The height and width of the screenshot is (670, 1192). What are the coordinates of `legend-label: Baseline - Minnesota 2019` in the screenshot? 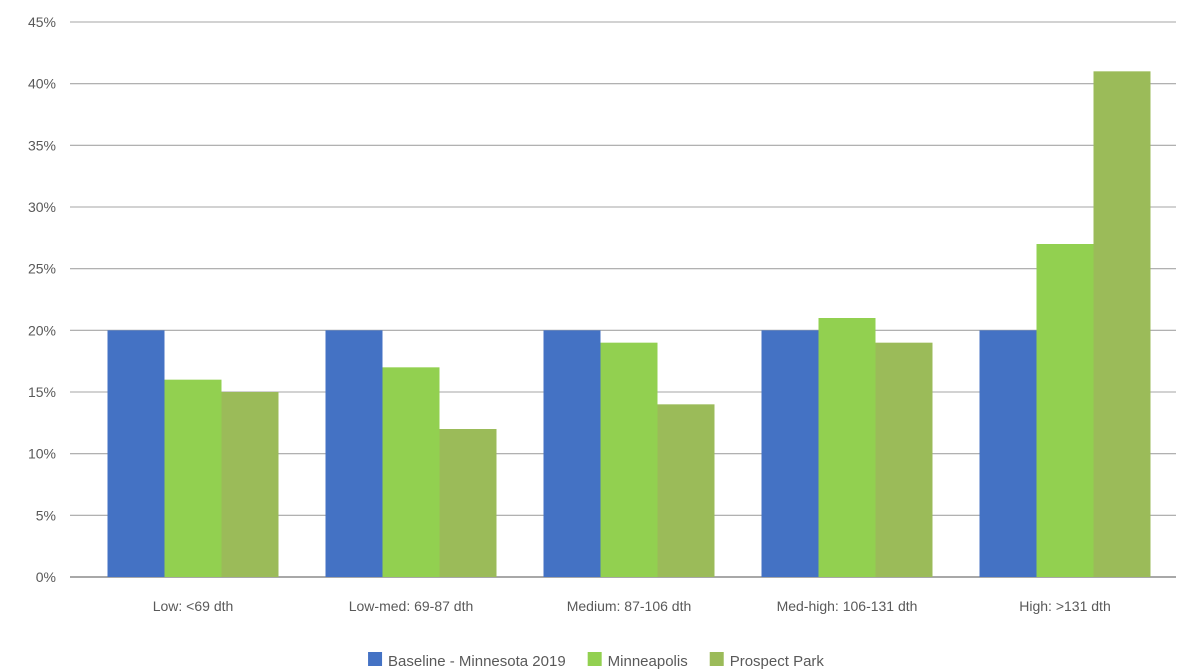 It's located at (477, 661).